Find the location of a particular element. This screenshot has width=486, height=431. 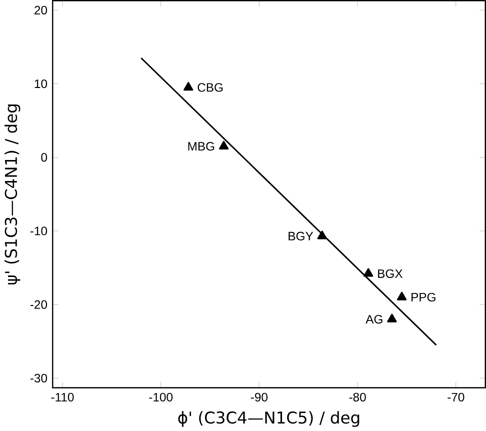

annotation: AG is located at coordinates (374, 319).